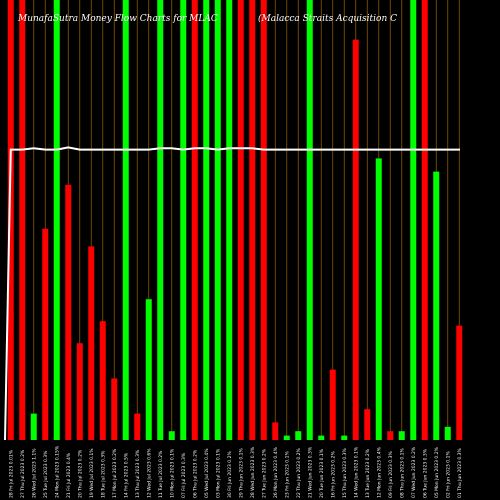  Describe the element at coordinates (46, 474) in the screenshot. I see `x-tick-label: 25 Tue Jul 2023 0.3%` at that location.